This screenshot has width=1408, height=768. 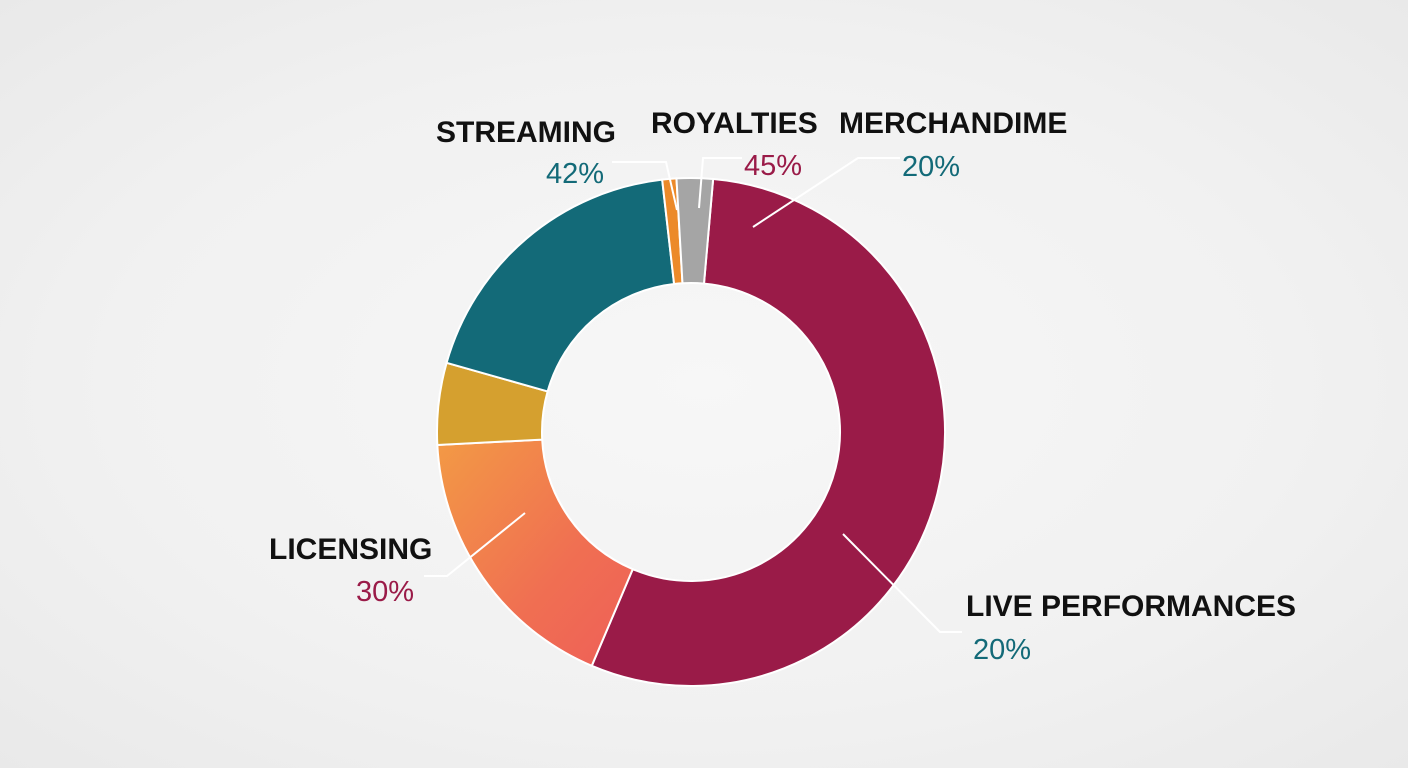 I want to click on leader-line-royalties, so click(x=720, y=183).